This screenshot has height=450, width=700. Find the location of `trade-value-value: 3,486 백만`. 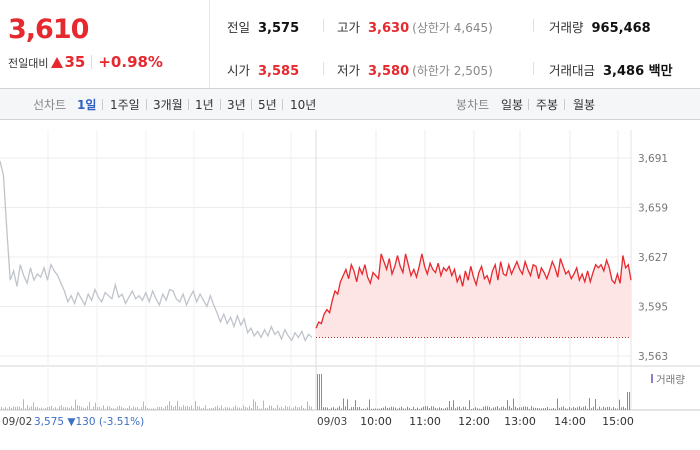

trade-value-value: 3,486 백만 is located at coordinates (638, 71).